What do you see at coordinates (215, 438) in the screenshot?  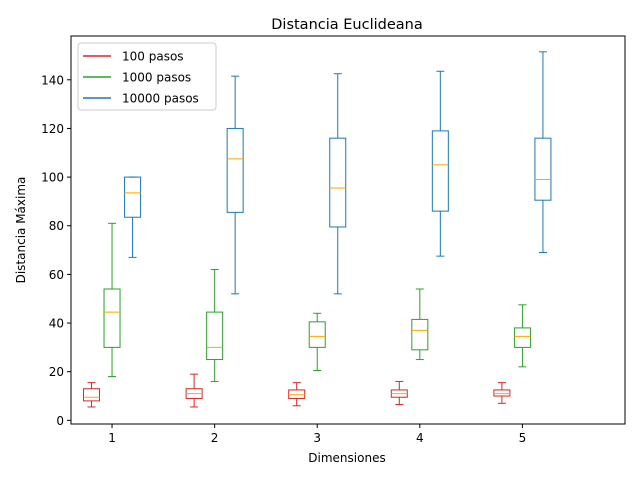 I see `x-tick-label: 2` at bounding box center [215, 438].